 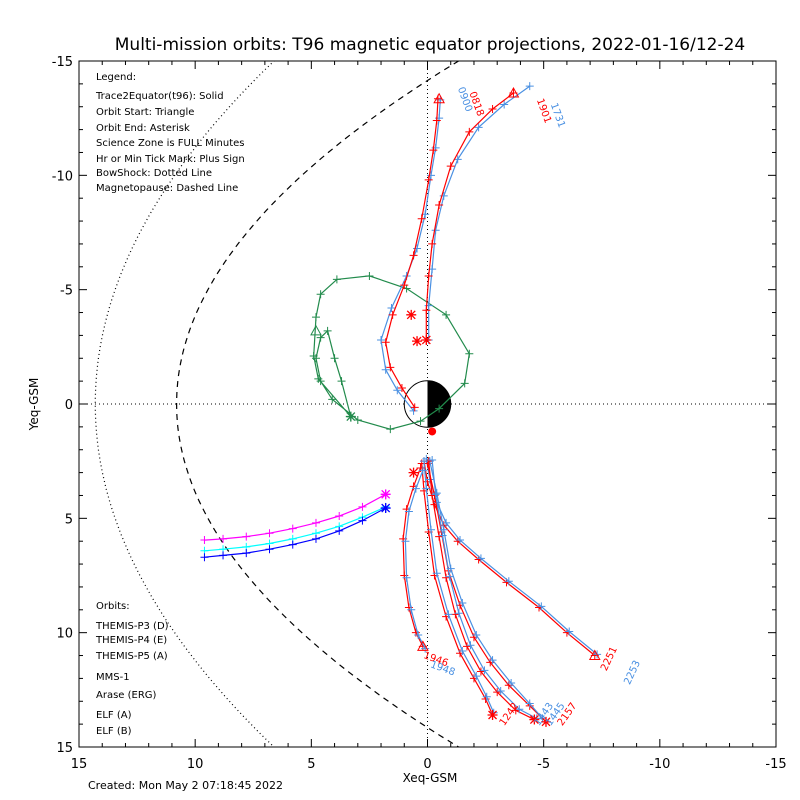 I want to click on y-tick-label: 0, so click(x=69, y=405).